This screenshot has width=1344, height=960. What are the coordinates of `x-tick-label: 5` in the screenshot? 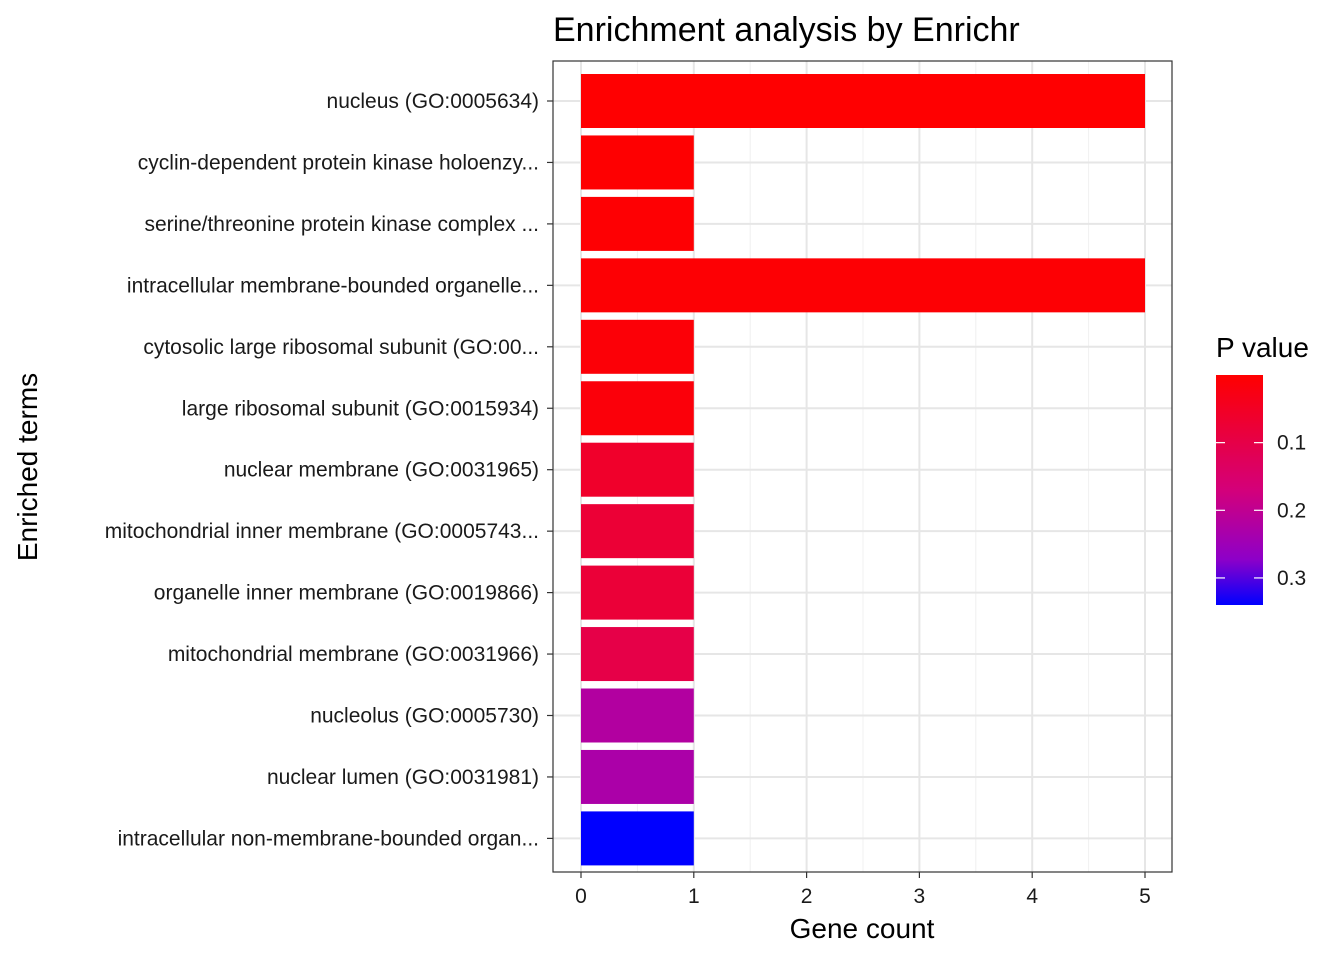 It's located at (1145, 896).